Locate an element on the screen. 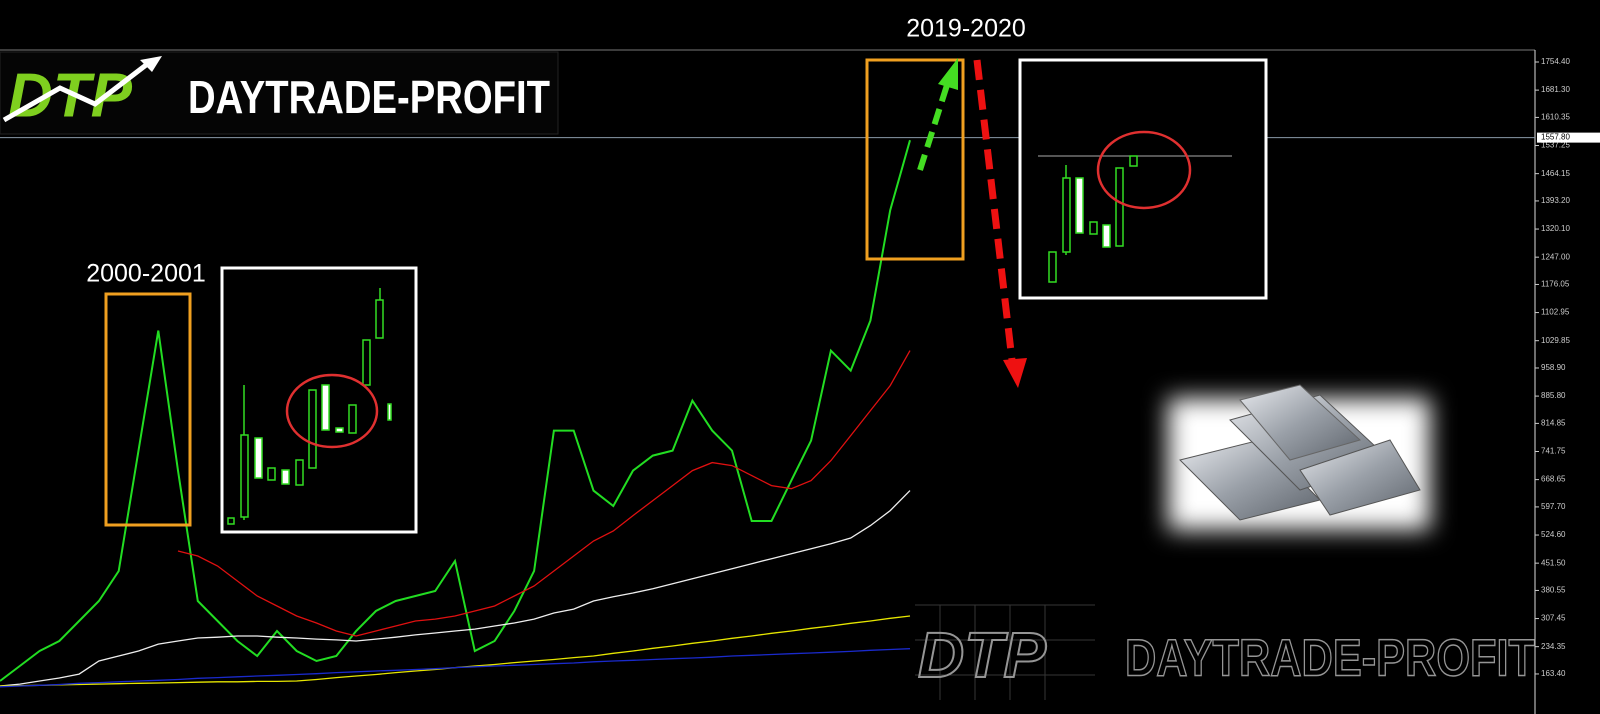 The height and width of the screenshot is (714, 1600). price-label: 1557.80 is located at coordinates (1555, 137).